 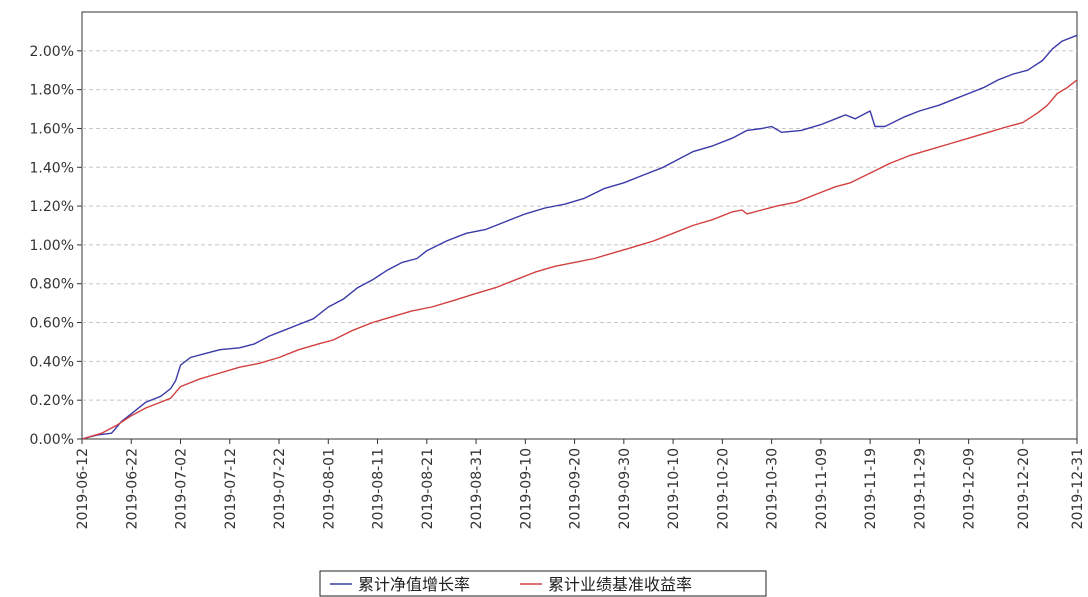 What do you see at coordinates (329, 488) in the screenshot?
I see `x-tick-label: 2019-08-01` at bounding box center [329, 488].